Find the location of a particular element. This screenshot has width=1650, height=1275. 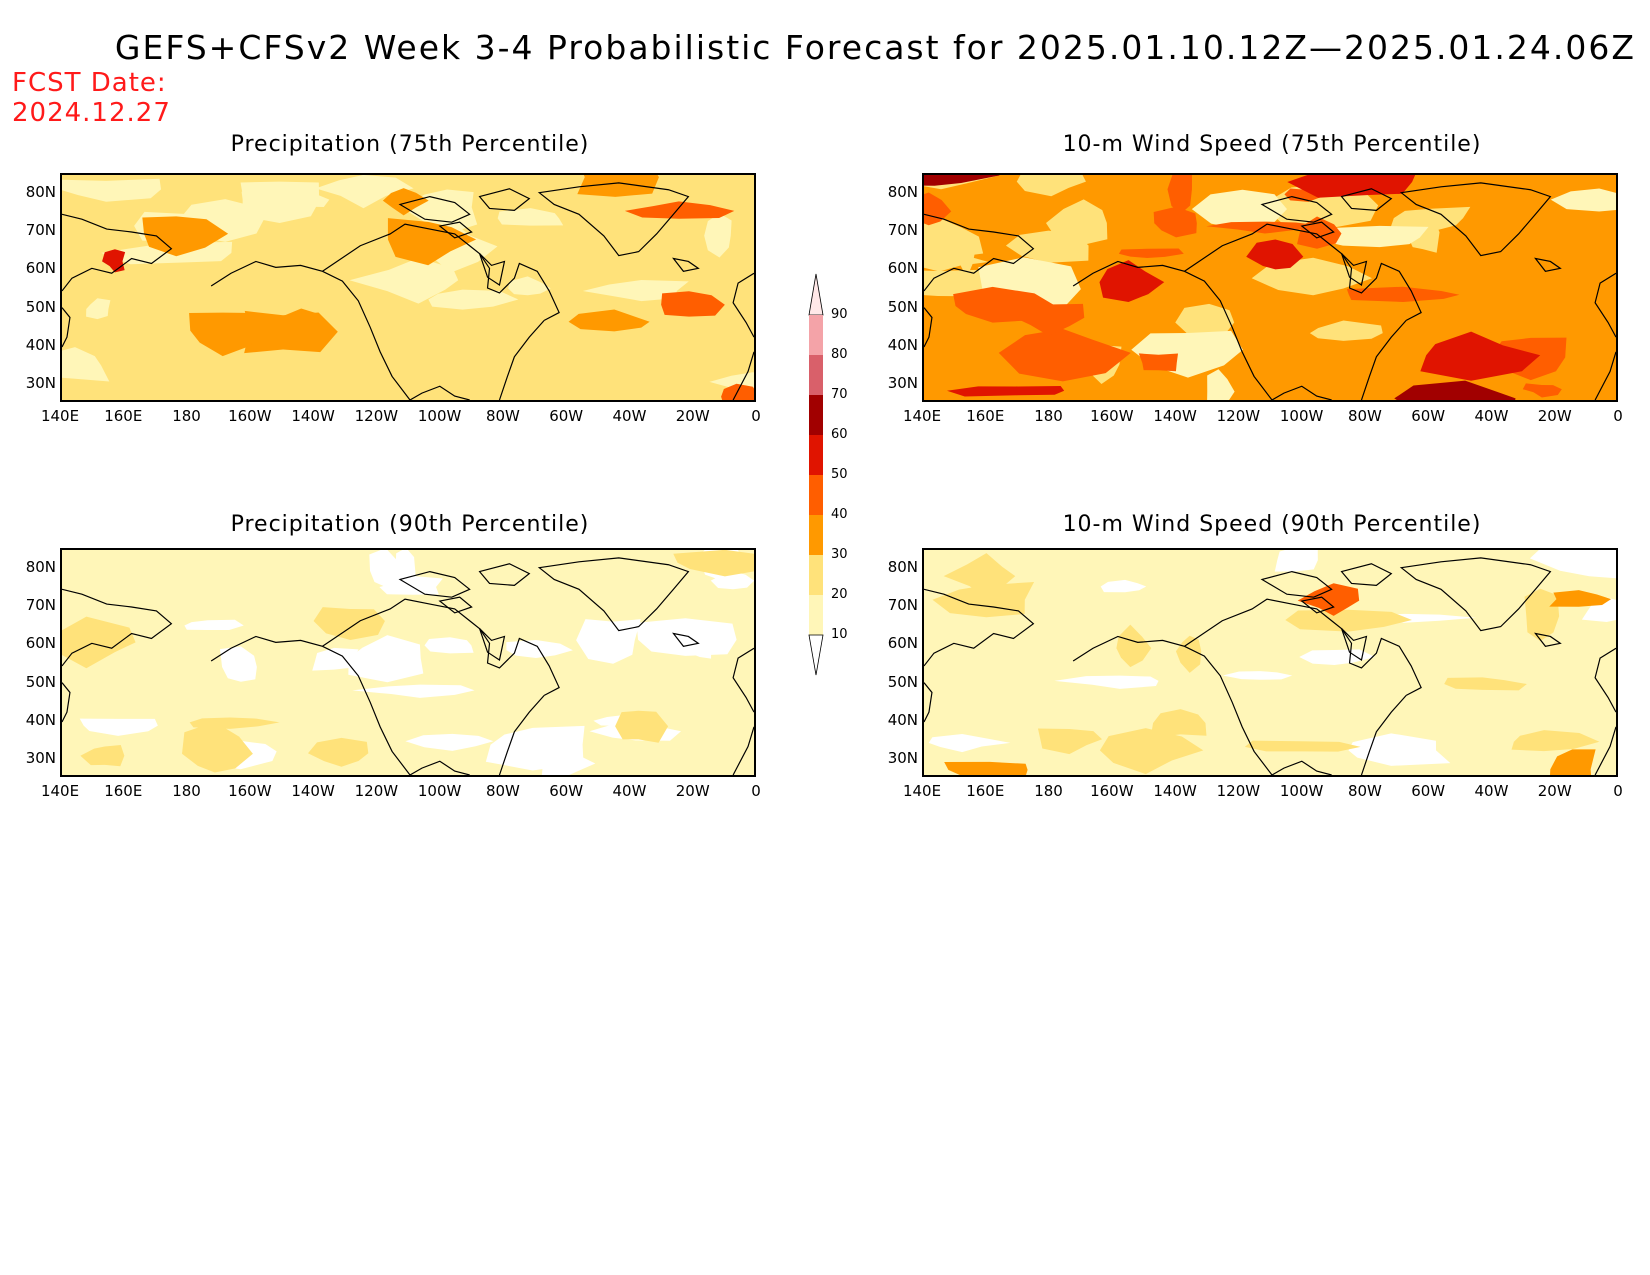

lon-tick-label: 180 is located at coordinates (186, 416).